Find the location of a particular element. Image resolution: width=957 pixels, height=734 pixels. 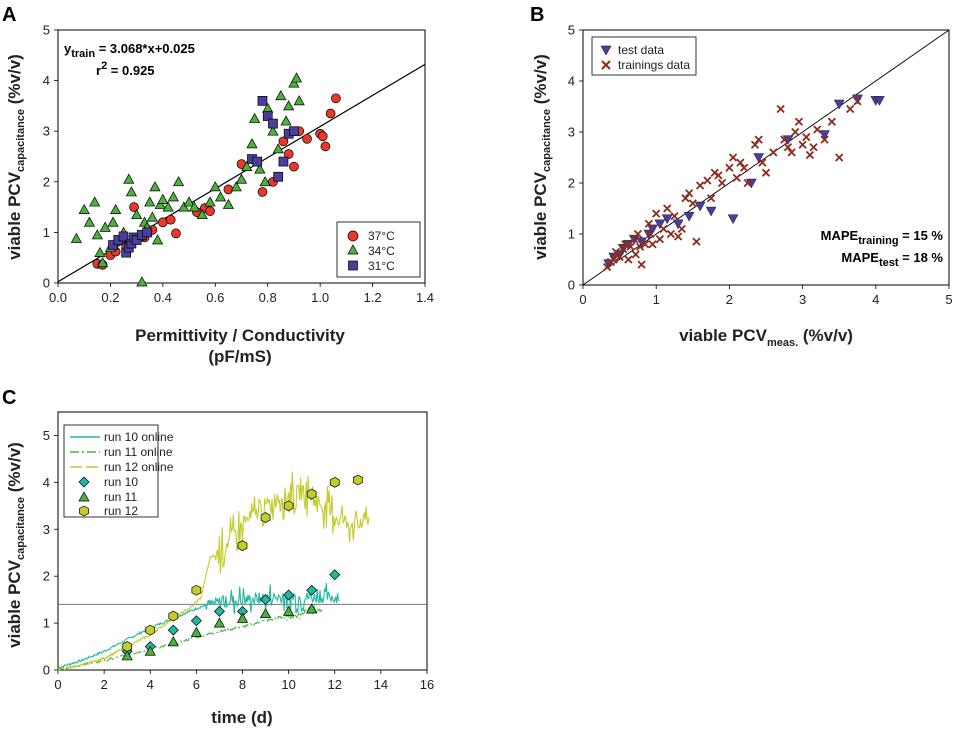

panel-c-xtick-label: 8 is located at coordinates (242, 684).